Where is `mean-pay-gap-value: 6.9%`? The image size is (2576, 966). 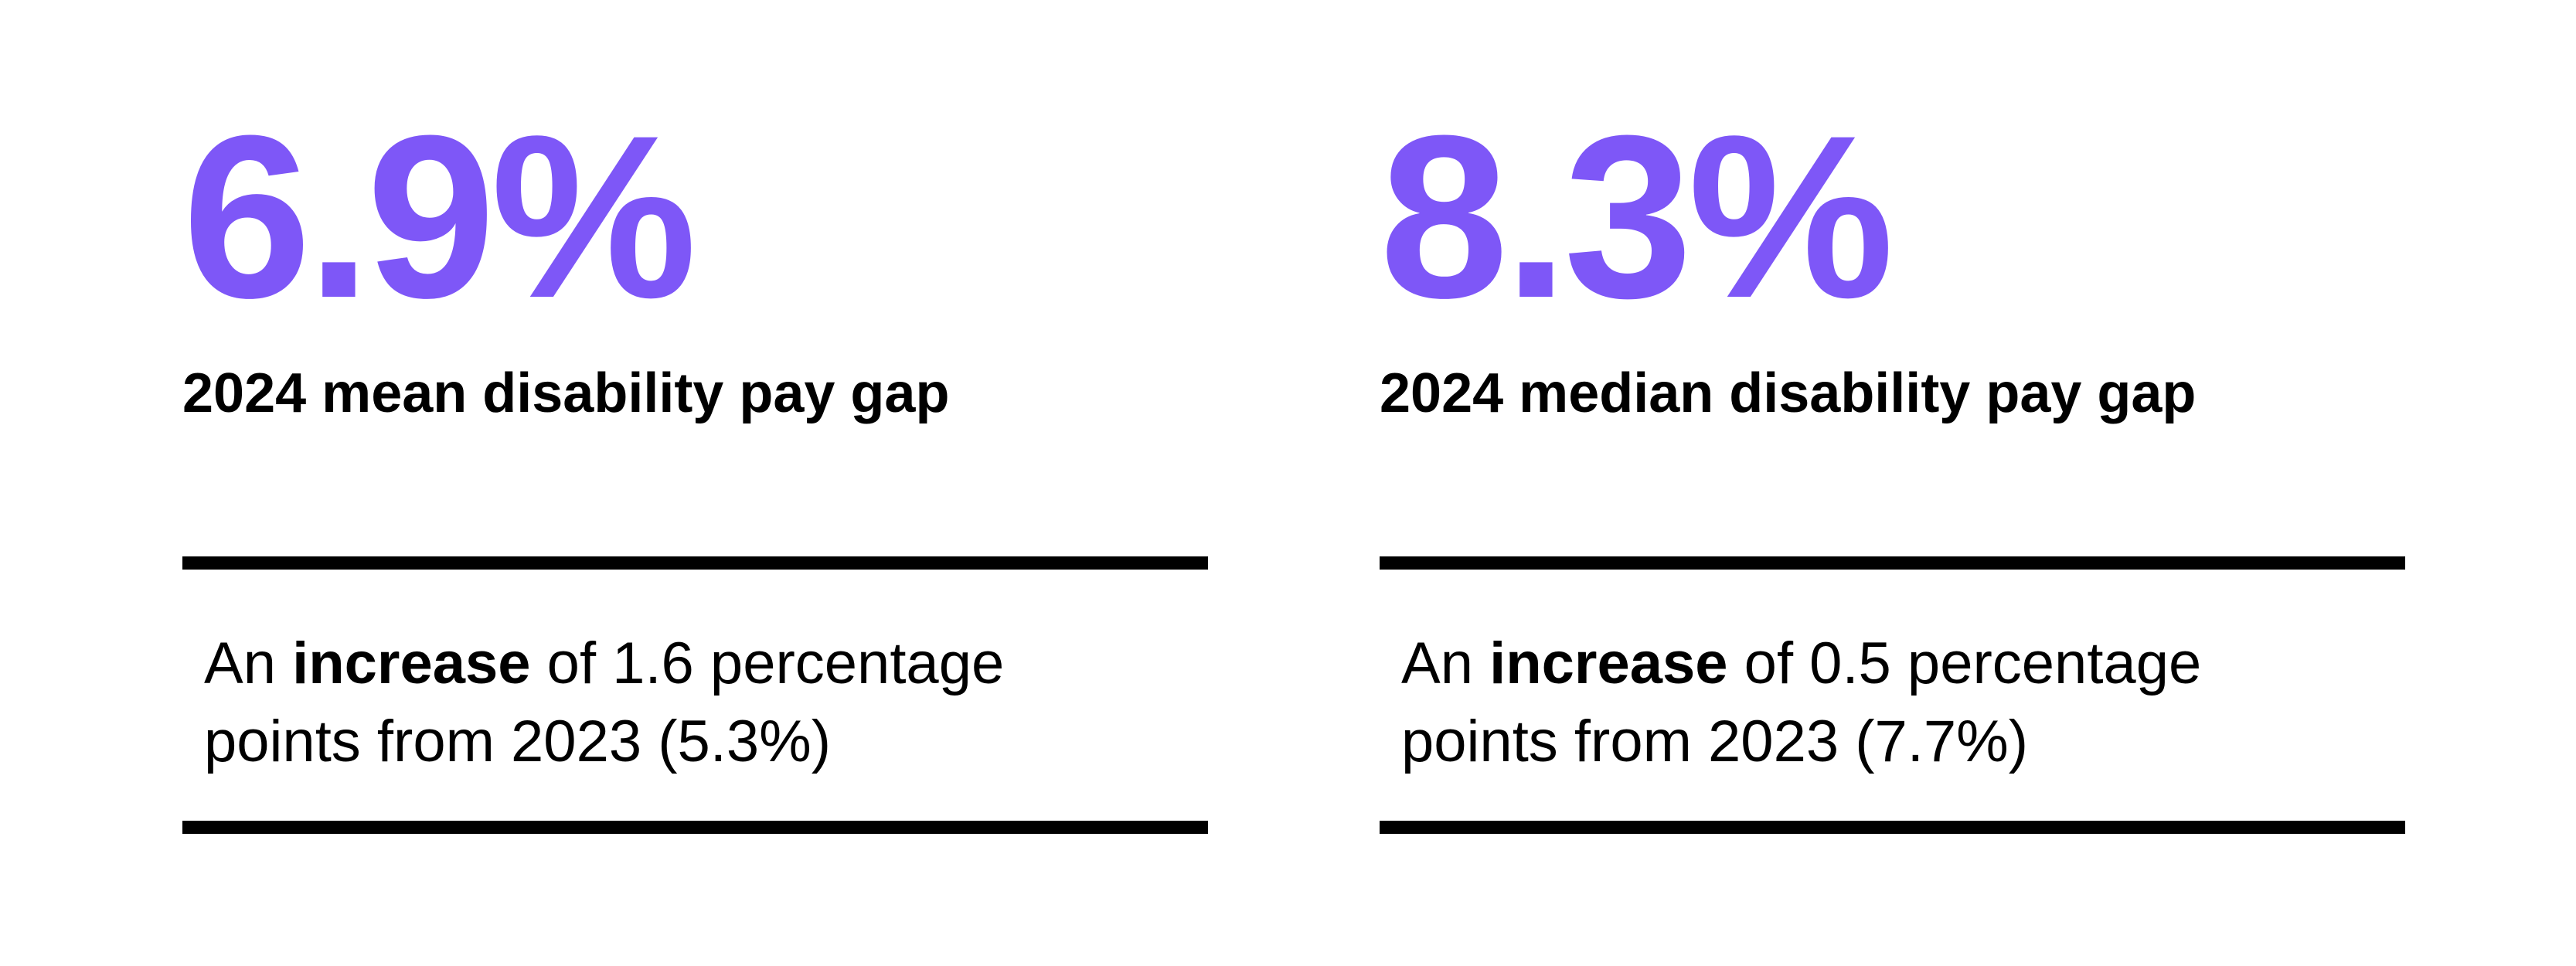 mean-pay-gap-value: 6.9% is located at coordinates (439, 216).